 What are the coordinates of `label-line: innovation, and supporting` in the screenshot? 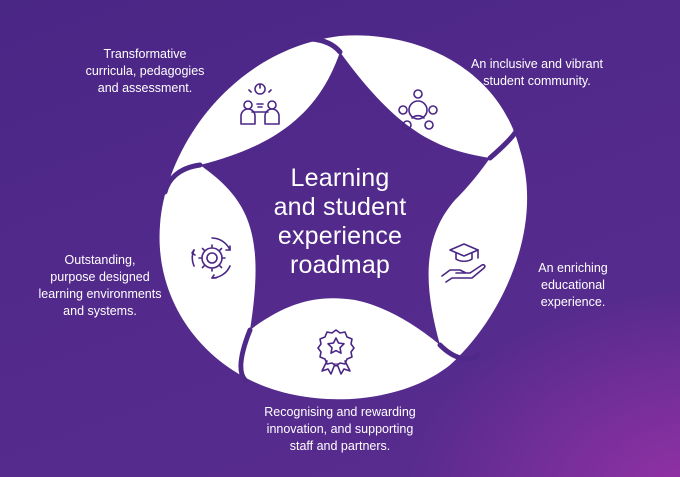 It's located at (340, 429).